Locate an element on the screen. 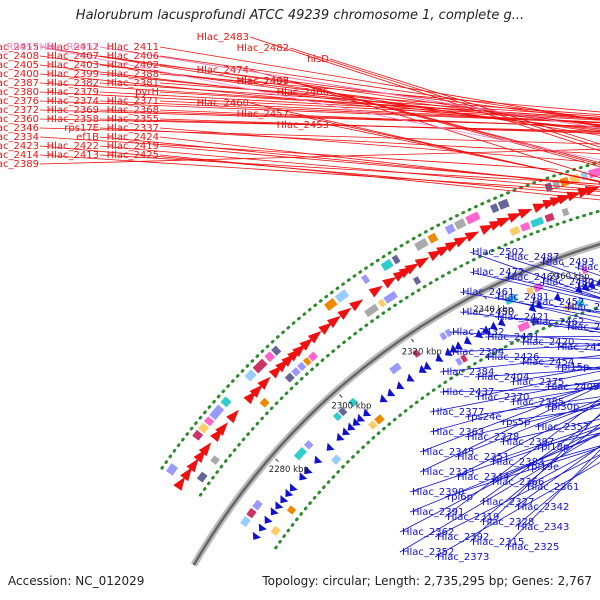 This screenshot has height=600, width=600. plus-gene-label: Hlac_2422 is located at coordinates (73, 146).